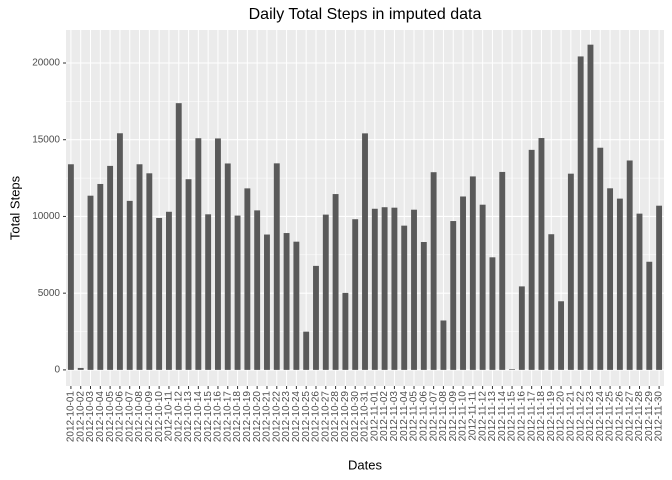  What do you see at coordinates (384, 416) in the screenshot?
I see `x-tick-label: 2012-11-02` at bounding box center [384, 416].